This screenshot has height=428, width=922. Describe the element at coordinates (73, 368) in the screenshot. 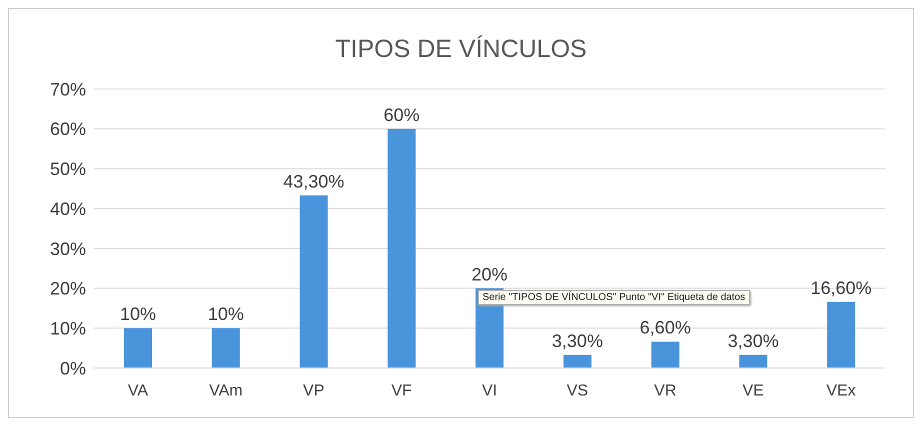

I see `y-tick-label: 0%` at that location.